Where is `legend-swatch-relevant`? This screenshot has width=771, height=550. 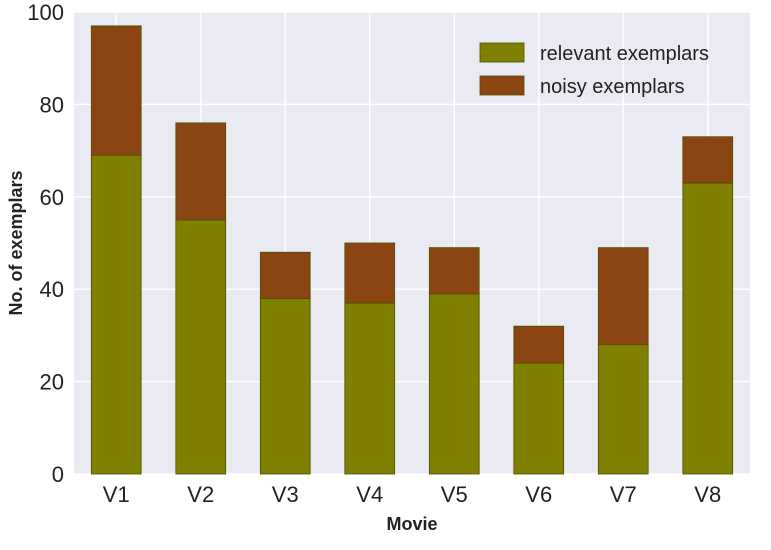
legend-swatch-relevant is located at coordinates (502, 52).